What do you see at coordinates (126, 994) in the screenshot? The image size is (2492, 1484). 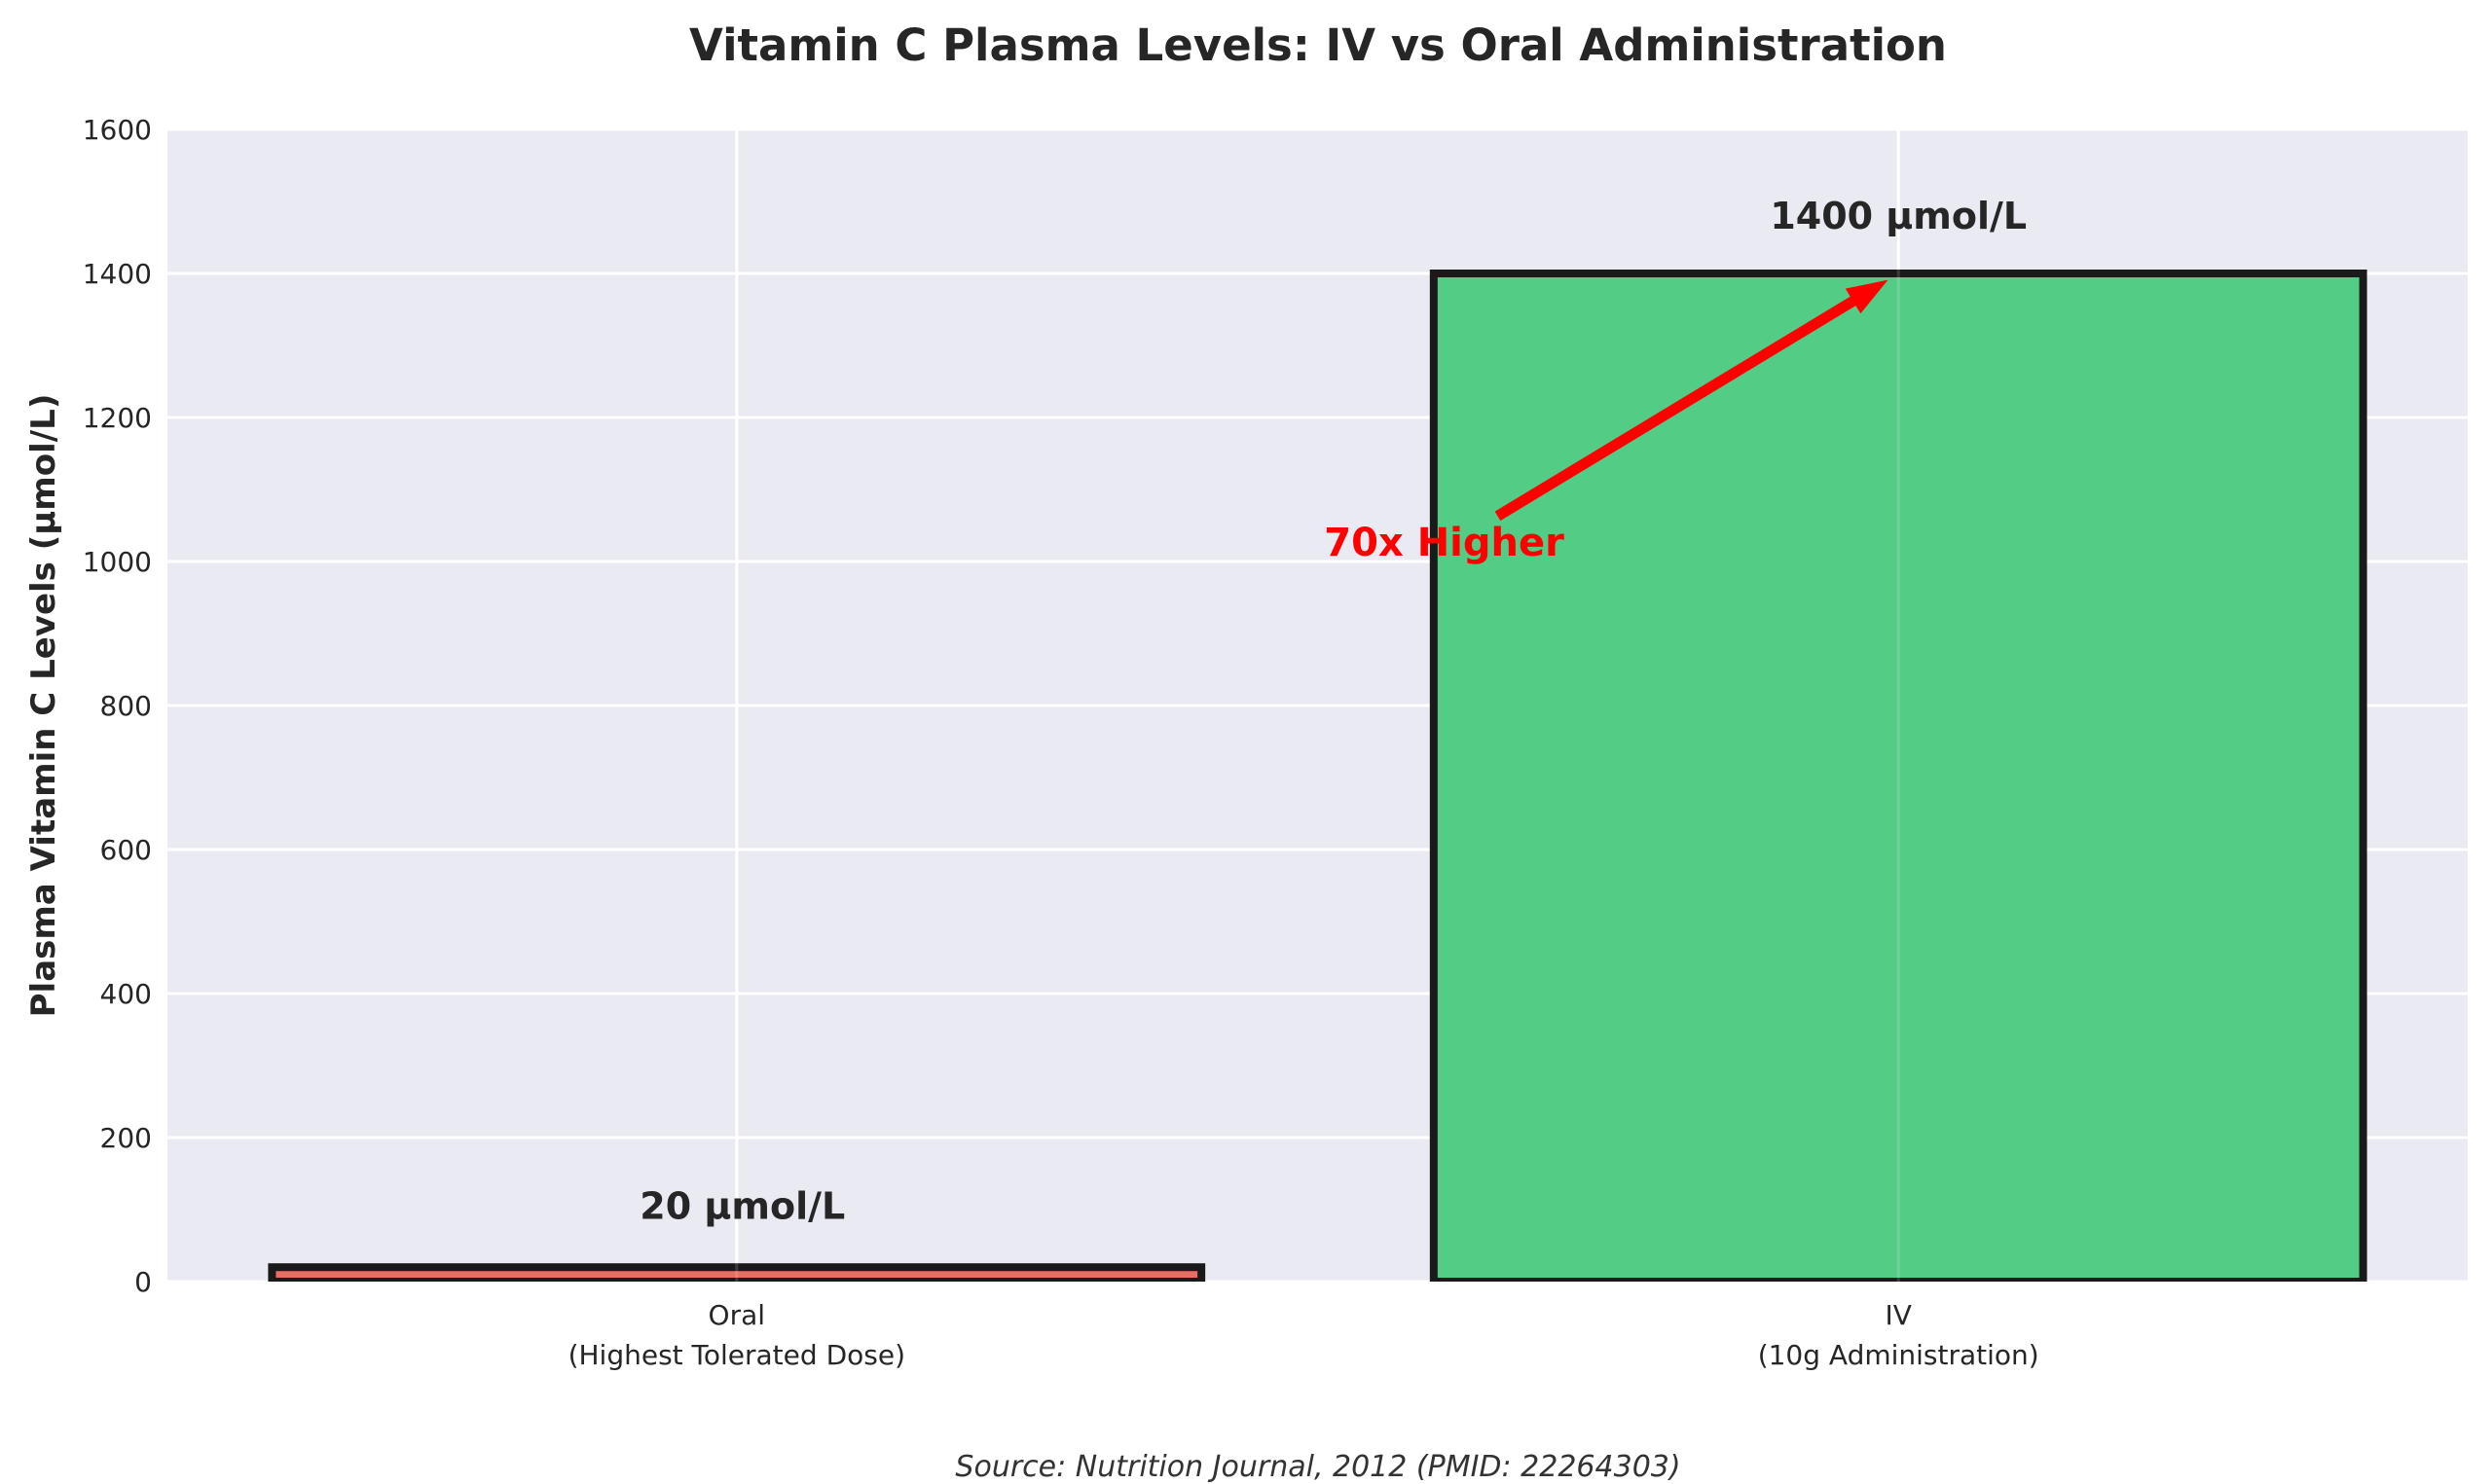 I see `y-tick-label: 400` at bounding box center [126, 994].